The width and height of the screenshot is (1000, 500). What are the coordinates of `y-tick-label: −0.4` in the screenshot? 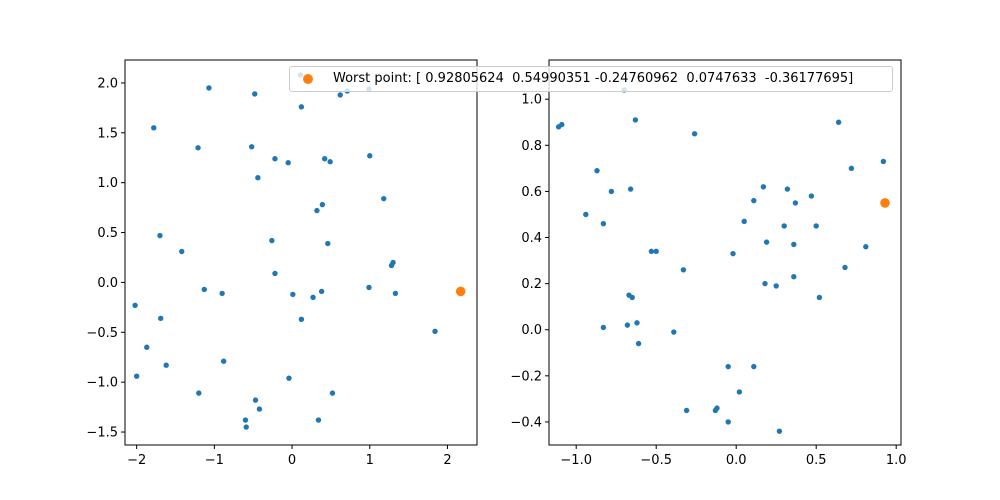 It's located at (526, 422).